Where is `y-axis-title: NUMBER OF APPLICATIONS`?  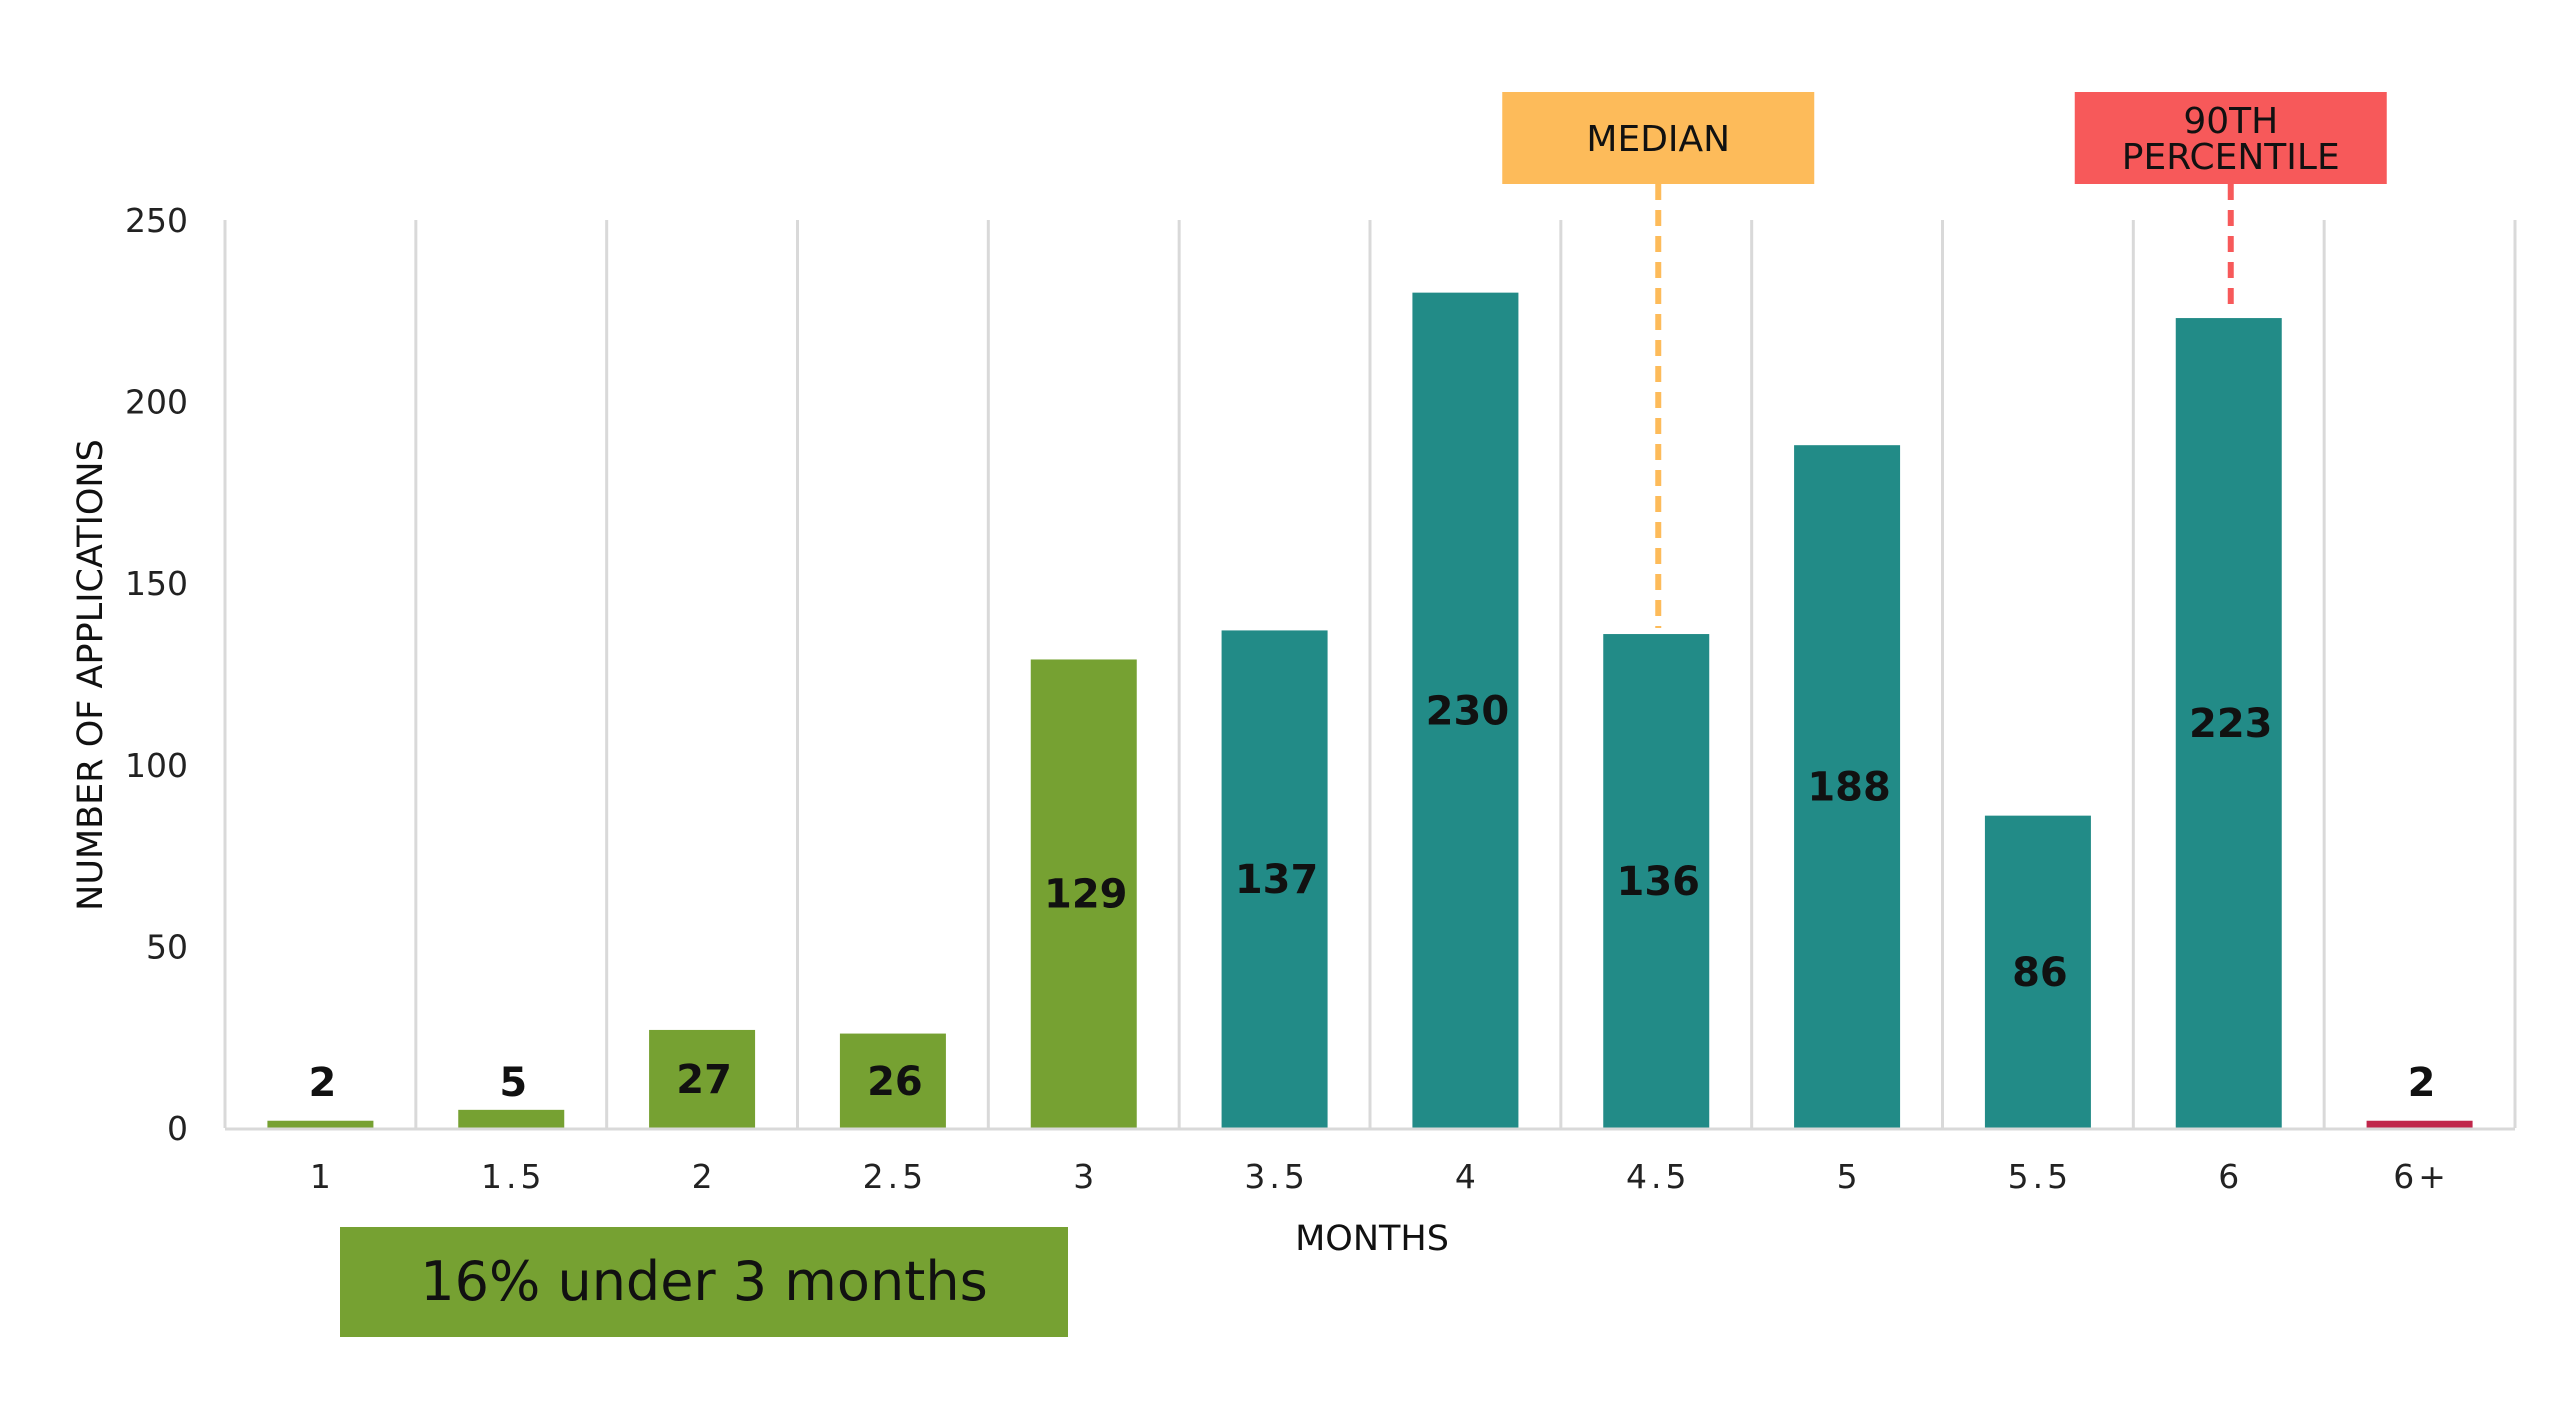 y-axis-title: NUMBER OF APPLICATIONS is located at coordinates (91, 675).